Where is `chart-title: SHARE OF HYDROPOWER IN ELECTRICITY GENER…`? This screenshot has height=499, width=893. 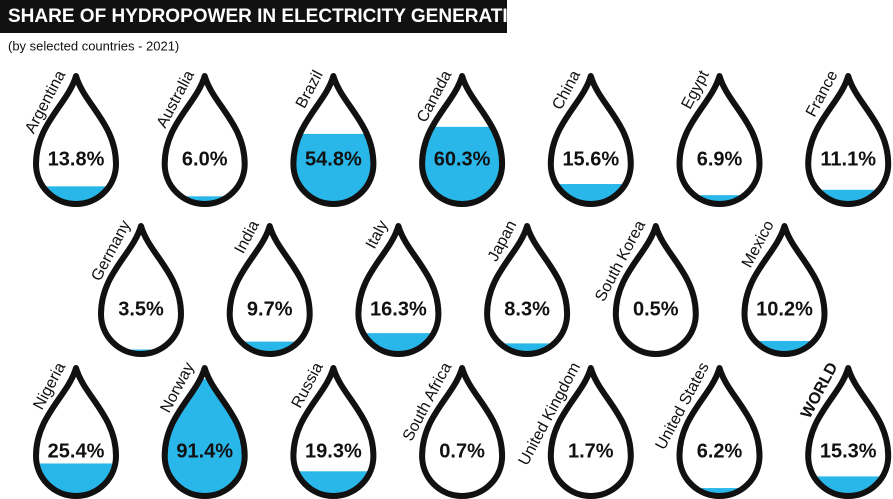 chart-title: SHARE OF HYDROPOWER IN ELECTRICITY GENER… is located at coordinates (272, 16).